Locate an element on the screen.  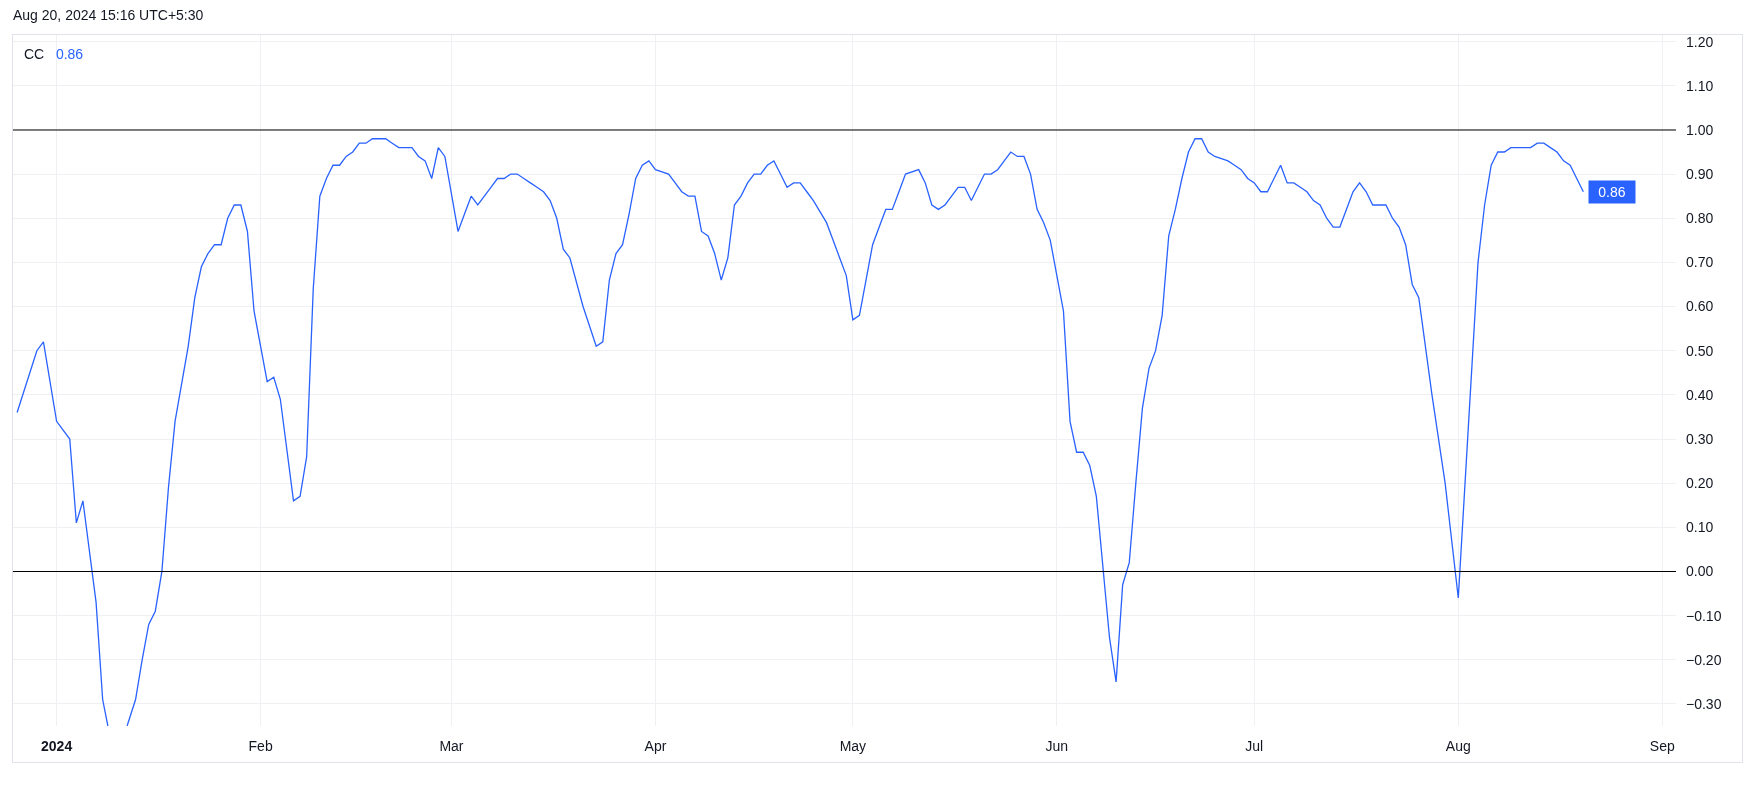
x-tick-label: Sep is located at coordinates (1662, 746).